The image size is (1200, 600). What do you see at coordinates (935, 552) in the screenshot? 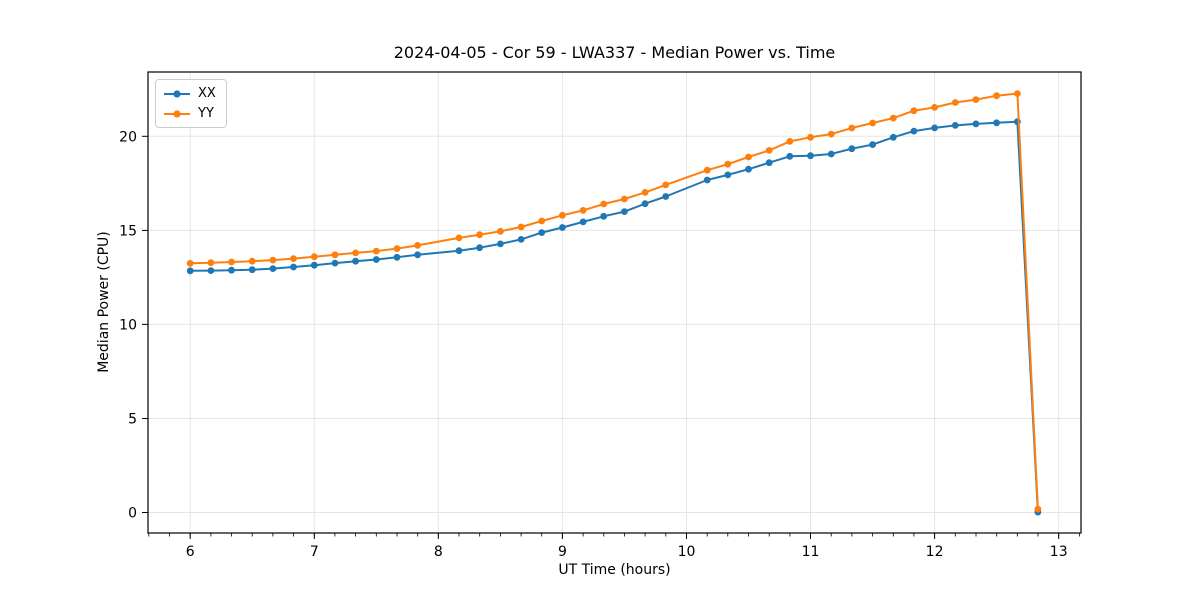
I see `x-tick-label: 12` at bounding box center [935, 552].